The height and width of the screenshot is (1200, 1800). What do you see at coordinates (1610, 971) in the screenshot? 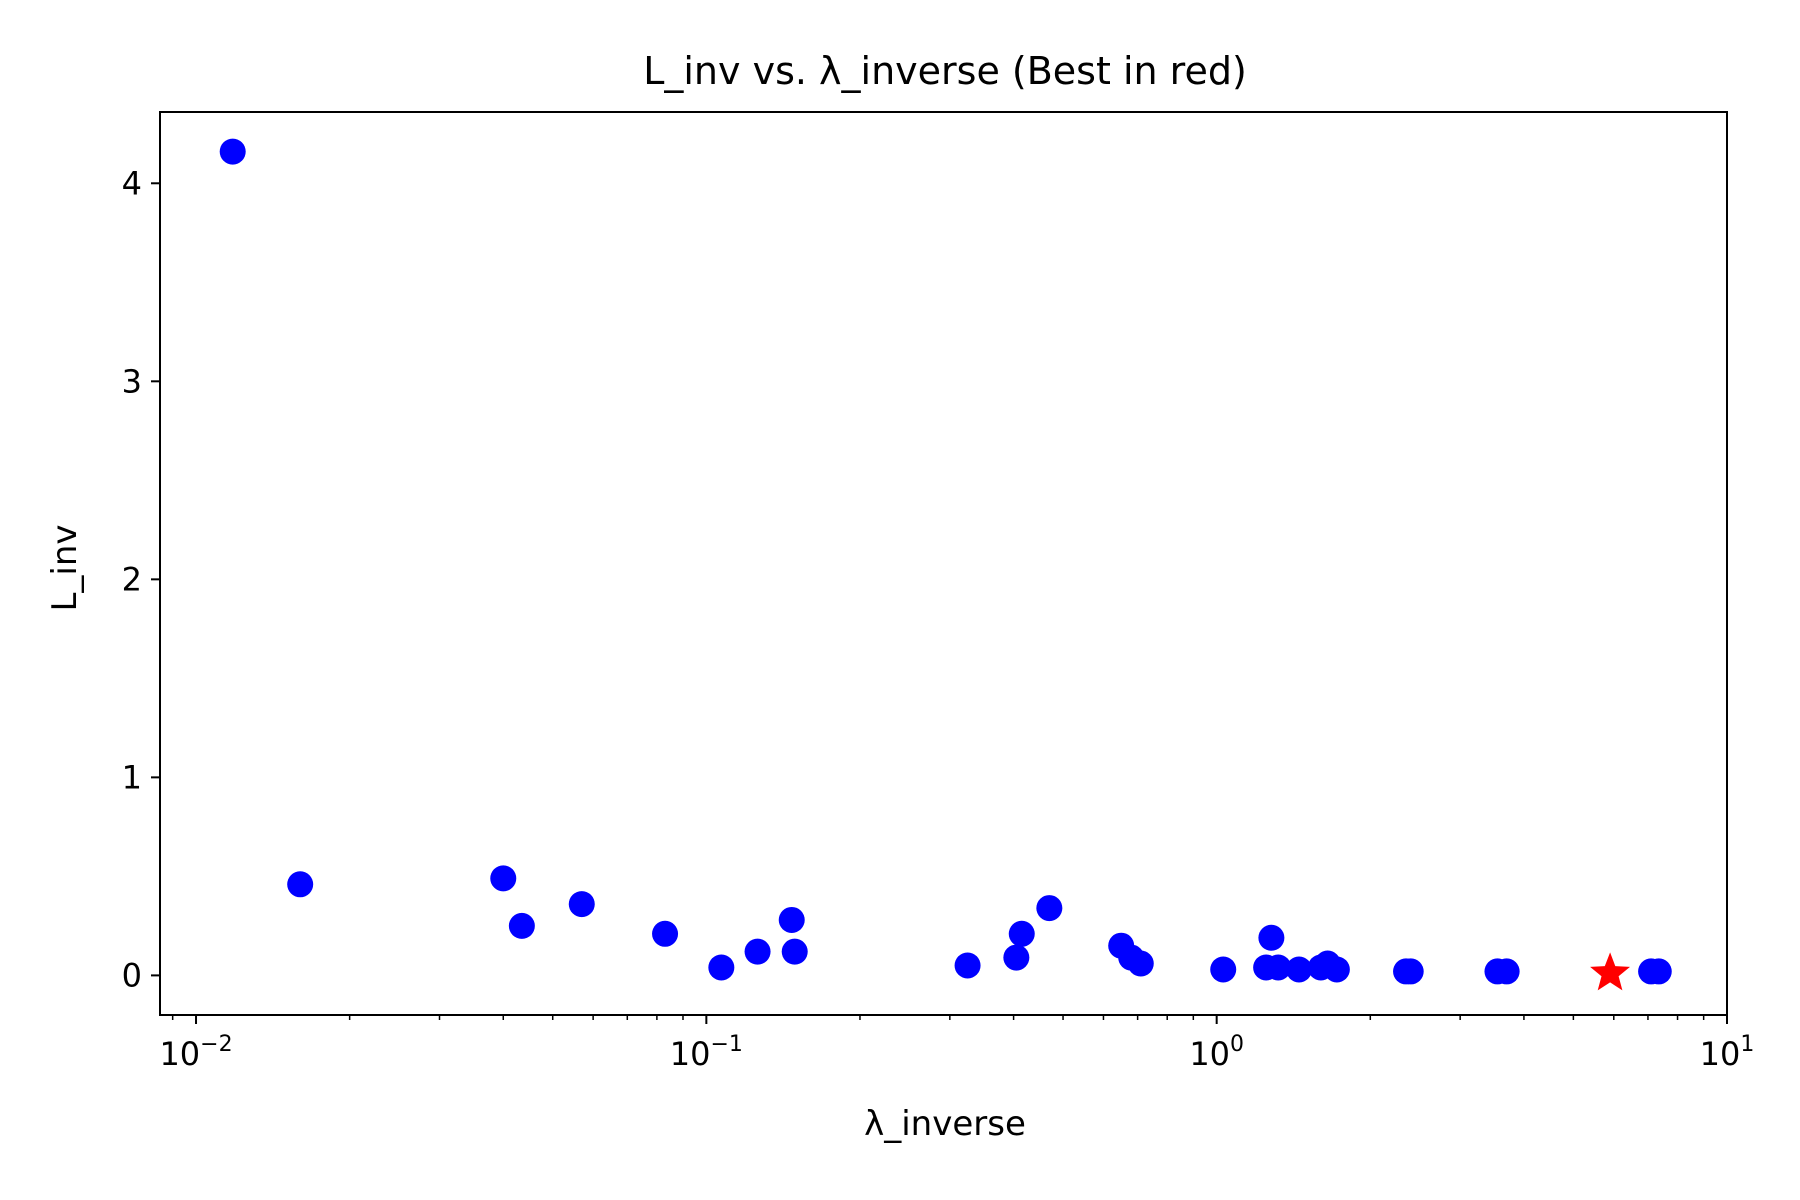
I see `best-point-star` at bounding box center [1610, 971].